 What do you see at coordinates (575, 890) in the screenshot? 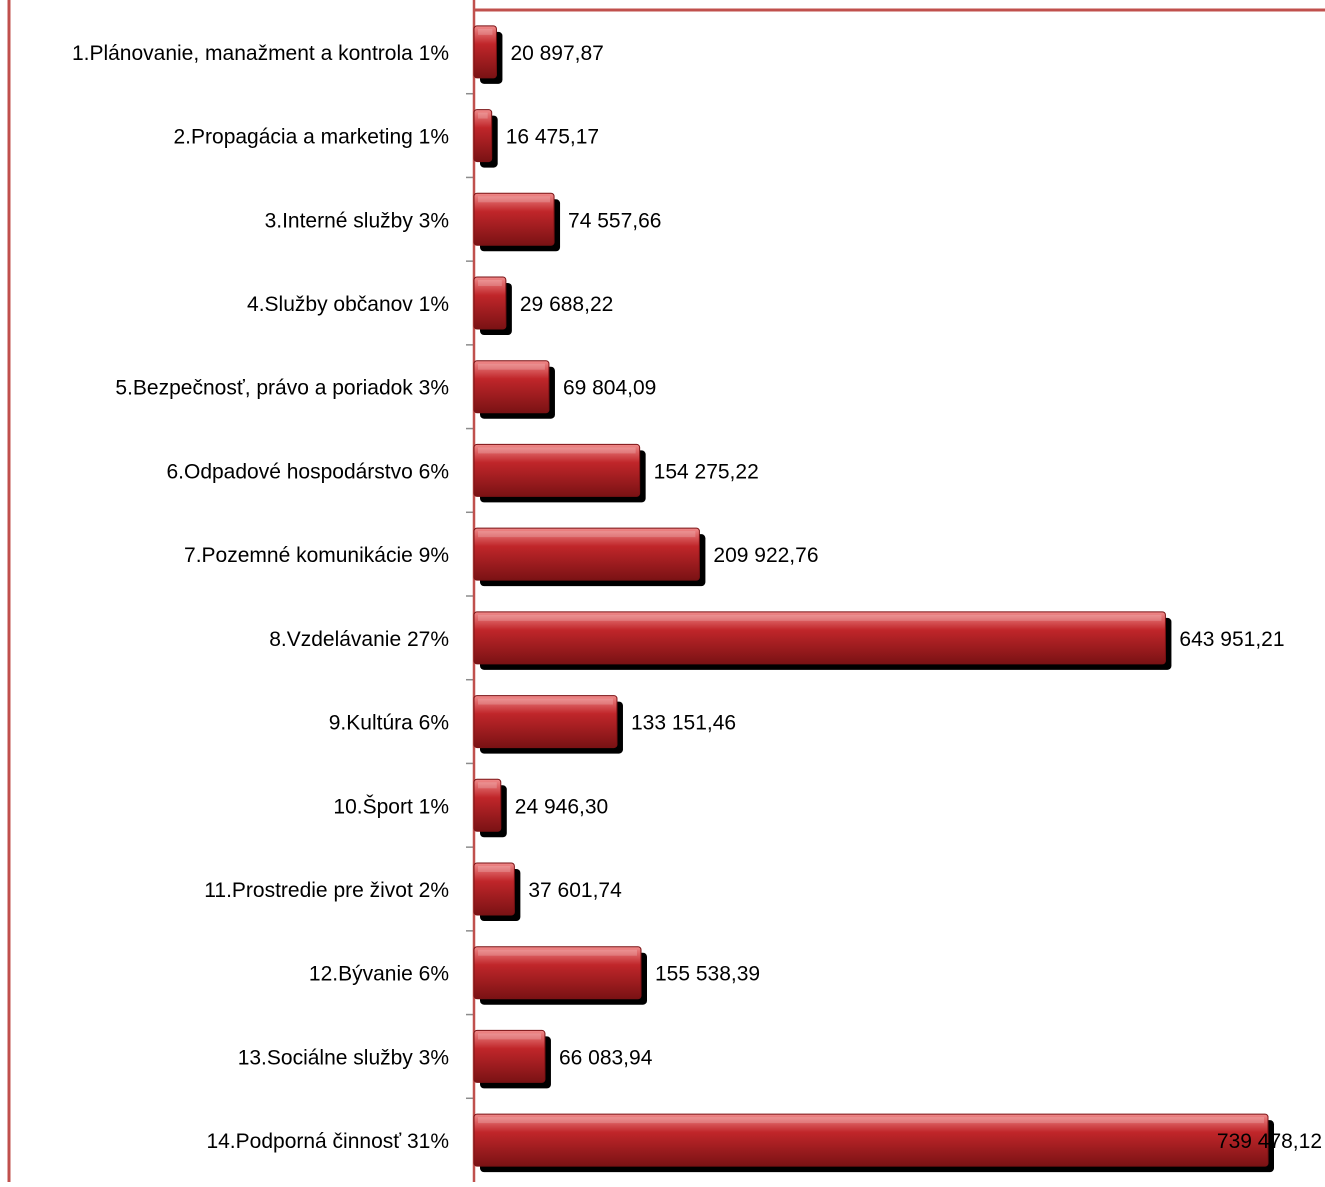
I see `value-label: 37 601,74` at bounding box center [575, 890].